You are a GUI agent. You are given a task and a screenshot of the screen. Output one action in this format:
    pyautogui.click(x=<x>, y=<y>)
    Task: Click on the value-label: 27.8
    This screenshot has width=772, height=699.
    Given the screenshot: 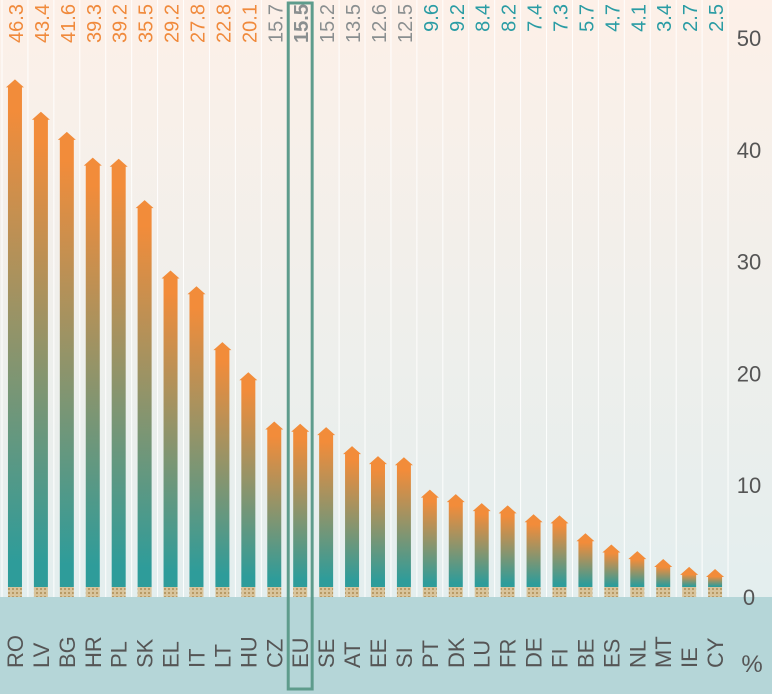 What is the action you would take?
    pyautogui.click(x=198, y=23)
    